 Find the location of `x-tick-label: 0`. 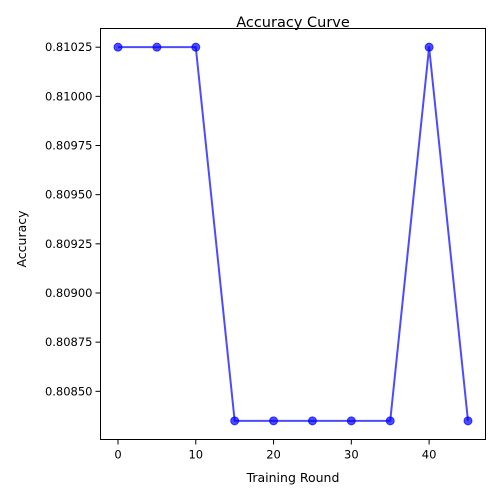

x-tick-label: 0 is located at coordinates (117, 455).